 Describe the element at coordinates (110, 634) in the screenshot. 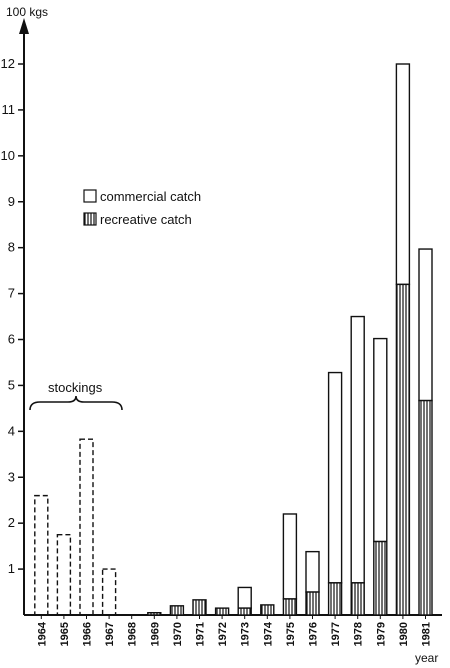

I see `x-tick-label-1967: 1967` at that location.